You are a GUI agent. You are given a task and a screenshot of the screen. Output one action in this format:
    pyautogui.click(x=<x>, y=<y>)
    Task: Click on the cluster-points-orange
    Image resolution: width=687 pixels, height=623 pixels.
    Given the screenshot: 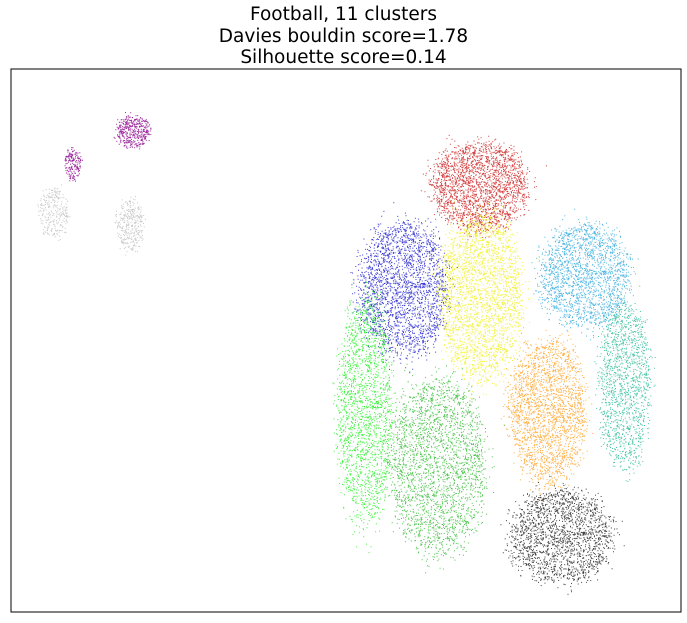 What is the action you would take?
    pyautogui.click(x=551, y=414)
    